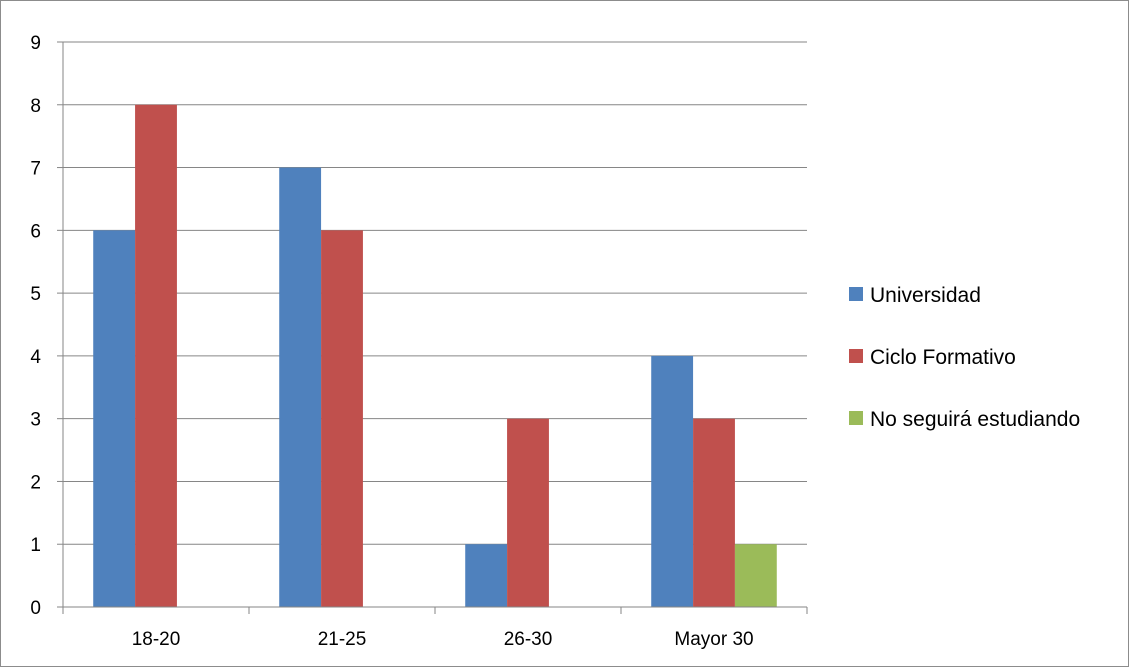 The width and height of the screenshot is (1129, 668). What do you see at coordinates (943, 357) in the screenshot?
I see `legend-label: Ciclo Formativo` at bounding box center [943, 357].